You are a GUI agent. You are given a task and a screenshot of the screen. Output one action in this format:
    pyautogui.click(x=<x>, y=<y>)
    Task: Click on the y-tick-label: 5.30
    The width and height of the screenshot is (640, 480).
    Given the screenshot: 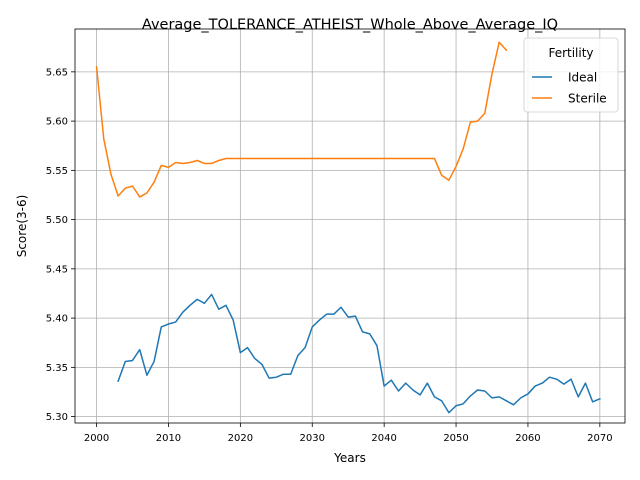 What is the action you would take?
    pyautogui.click(x=57, y=417)
    